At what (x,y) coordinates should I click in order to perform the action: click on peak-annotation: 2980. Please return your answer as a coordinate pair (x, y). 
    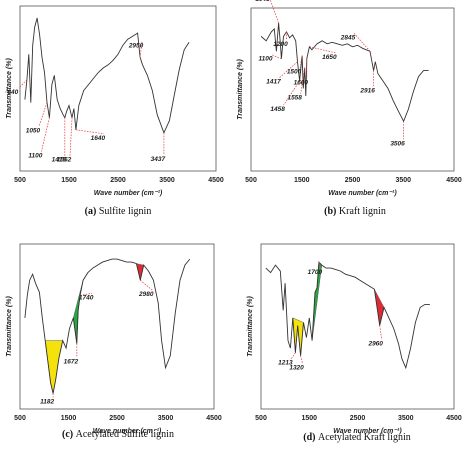
    Looking at the image, I should click on (146, 294).